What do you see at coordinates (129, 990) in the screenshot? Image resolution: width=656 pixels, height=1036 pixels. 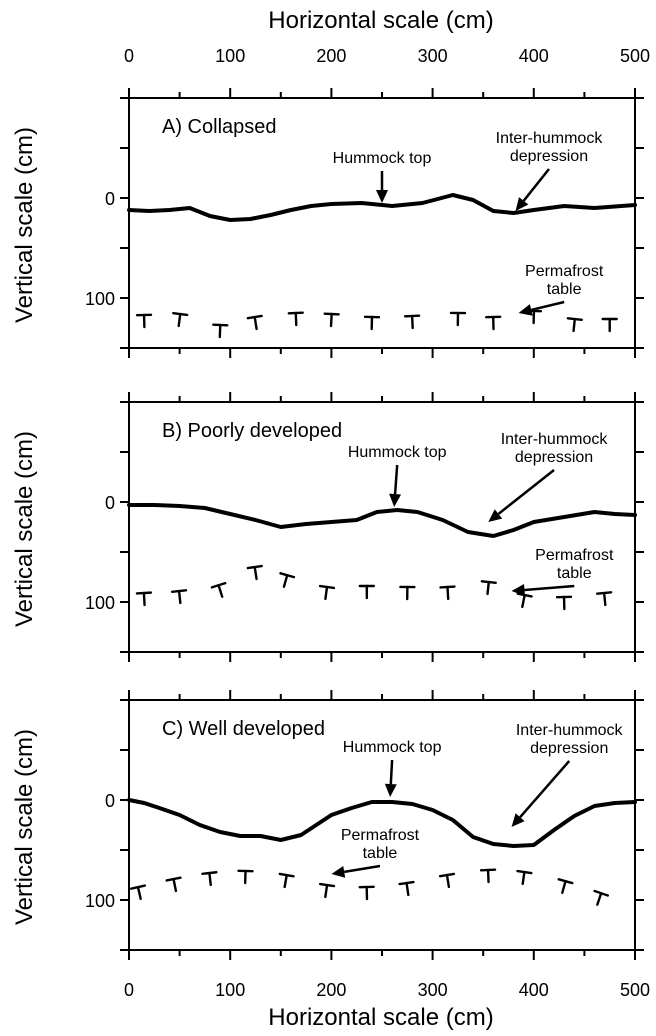 I see `bottom-x-tick-label: 0` at bounding box center [129, 990].